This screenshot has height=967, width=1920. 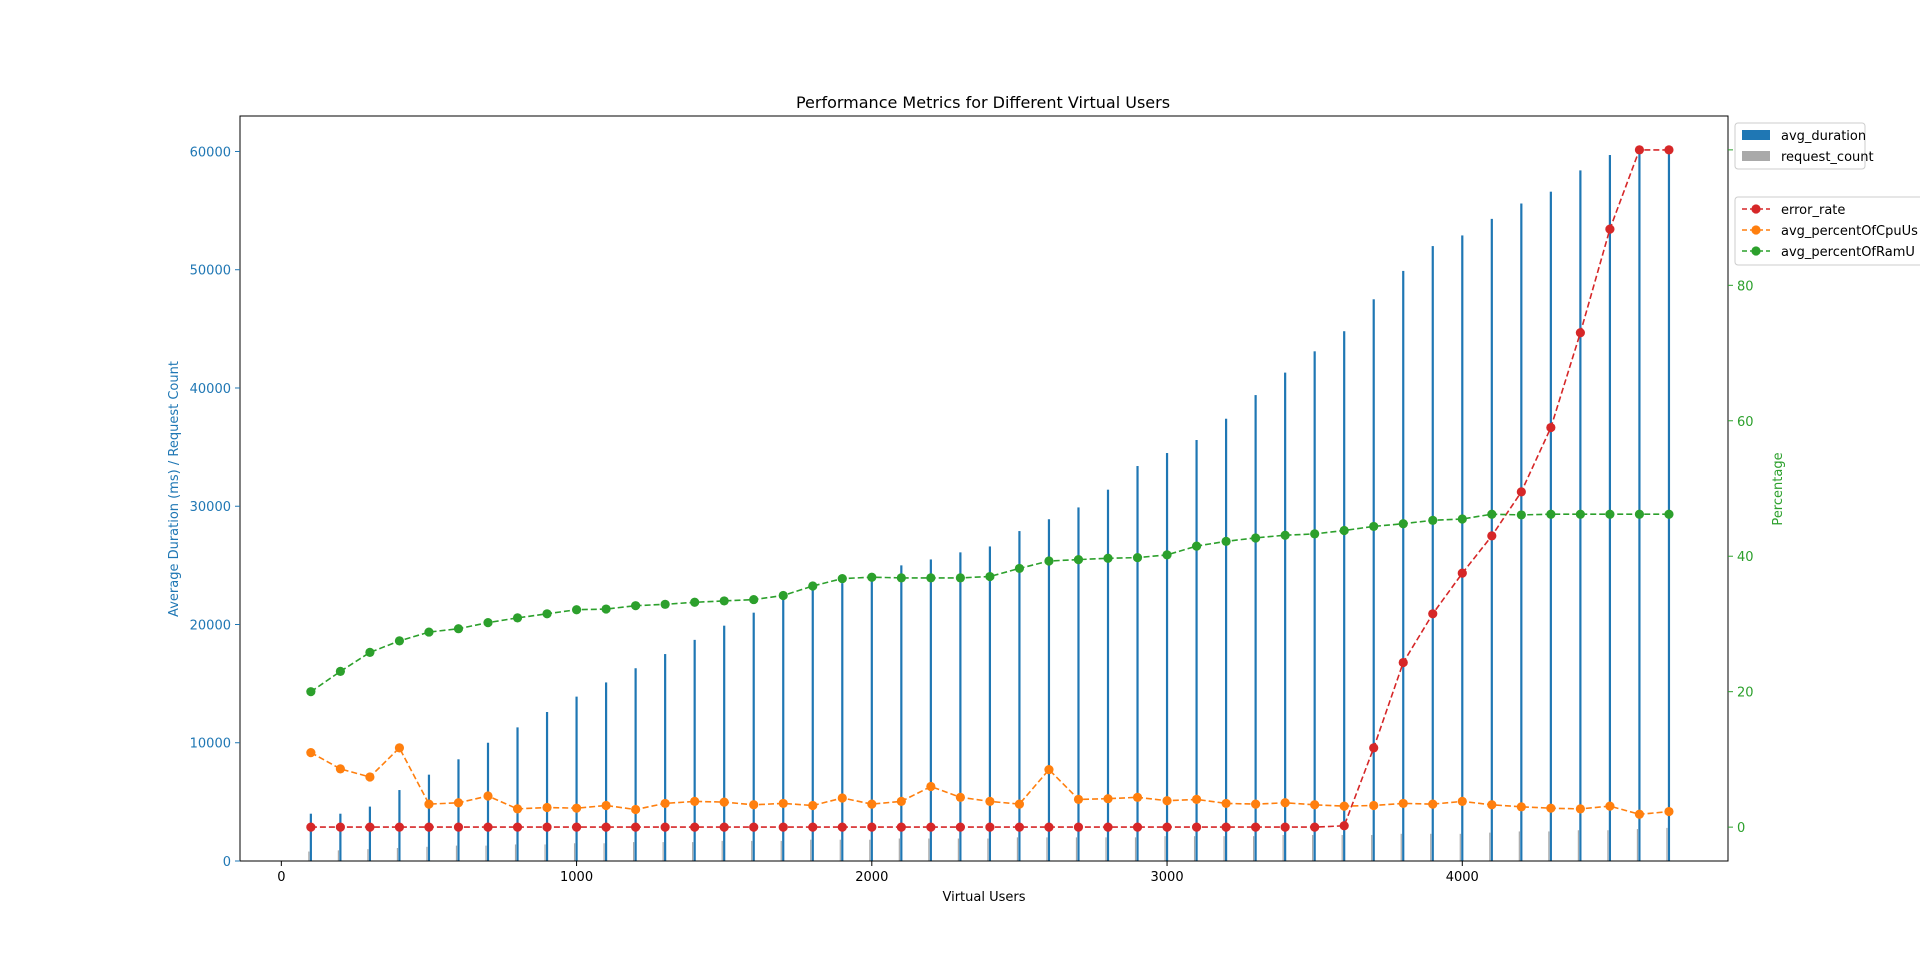 What do you see at coordinates (871, 877) in the screenshot?
I see `x-tick-label: 2000` at bounding box center [871, 877].